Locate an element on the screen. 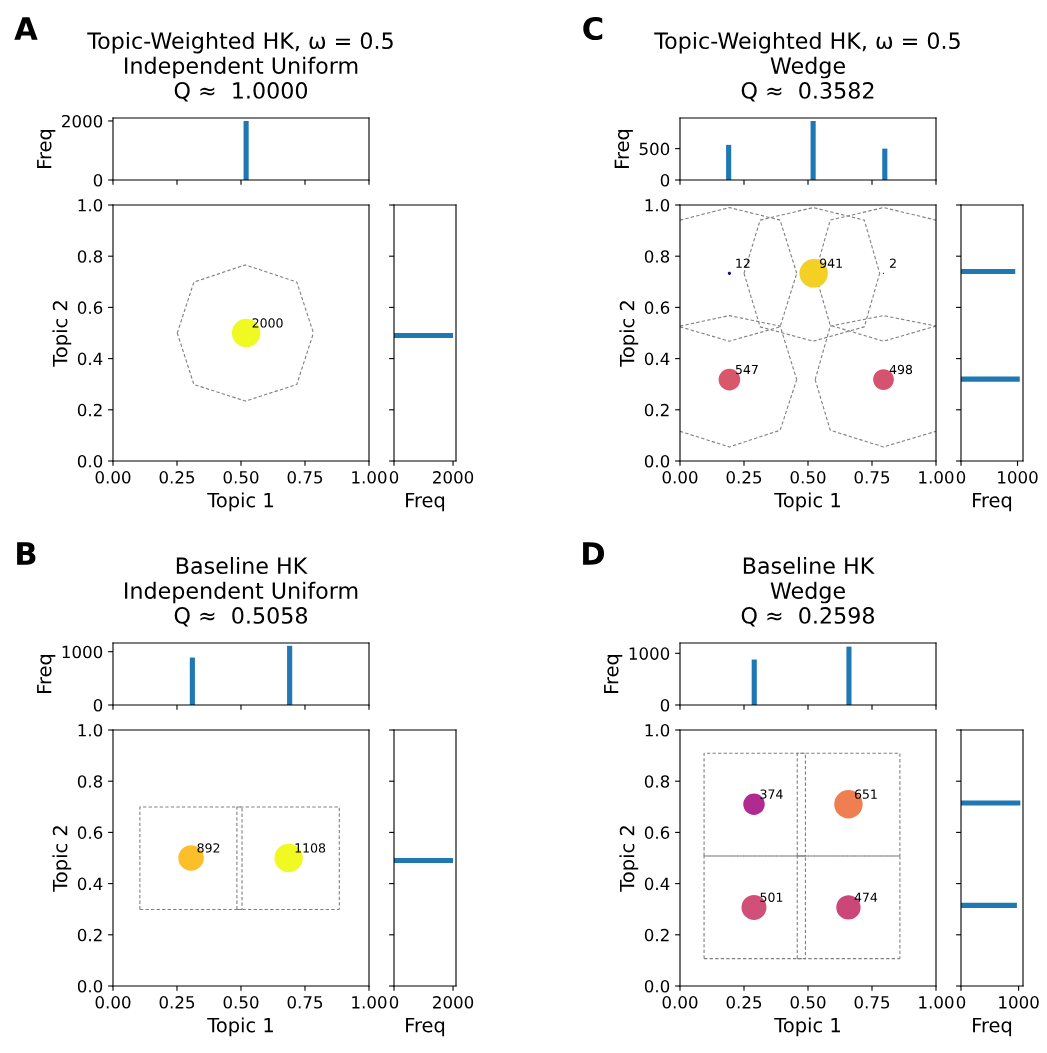  chart-title: Baseline HK Independent Uniform Q ≈ 0.5058 is located at coordinates (241, 591).